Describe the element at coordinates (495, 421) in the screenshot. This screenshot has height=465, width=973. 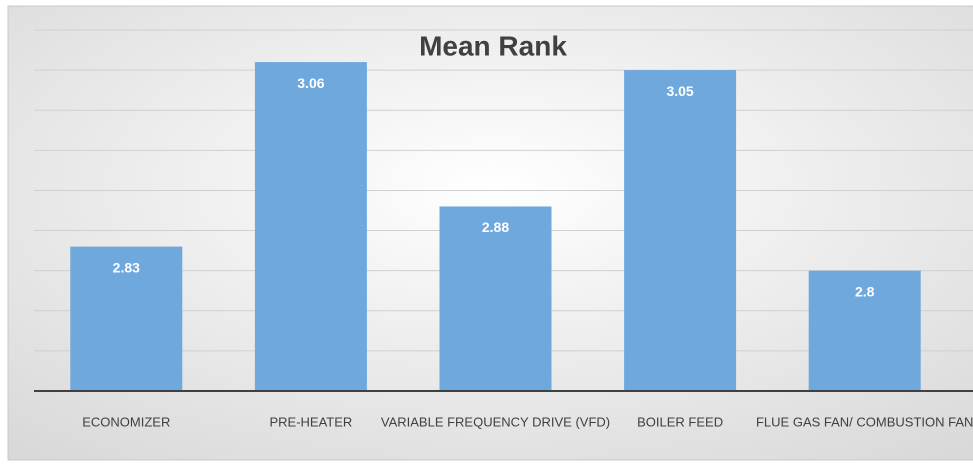
I see `x-tick-label: VARIABLE FREQUENCY DRIVE (VFD)` at that location.